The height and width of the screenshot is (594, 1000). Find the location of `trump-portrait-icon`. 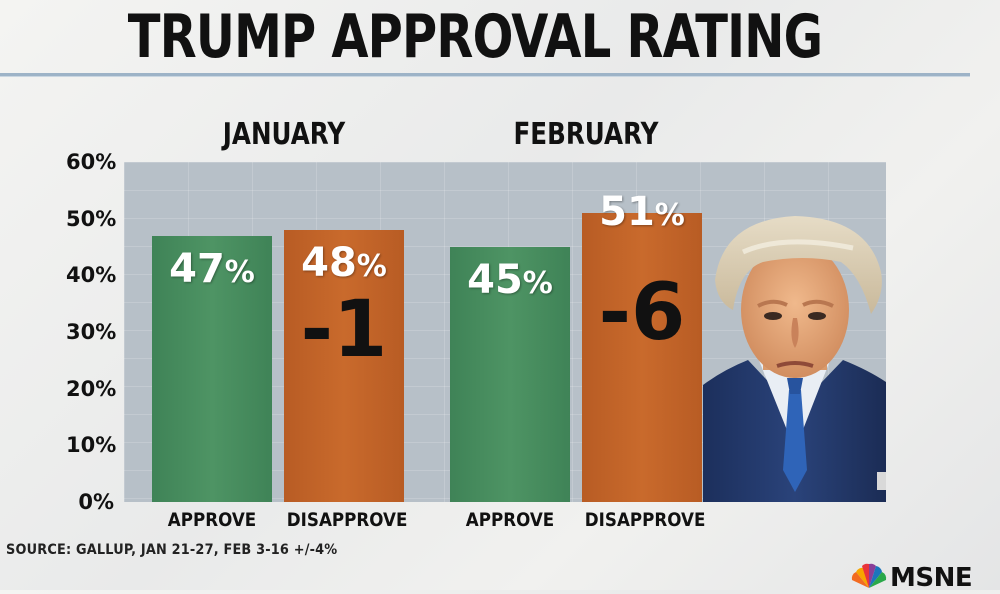

trump-portrait-icon is located at coordinates (794, 359).